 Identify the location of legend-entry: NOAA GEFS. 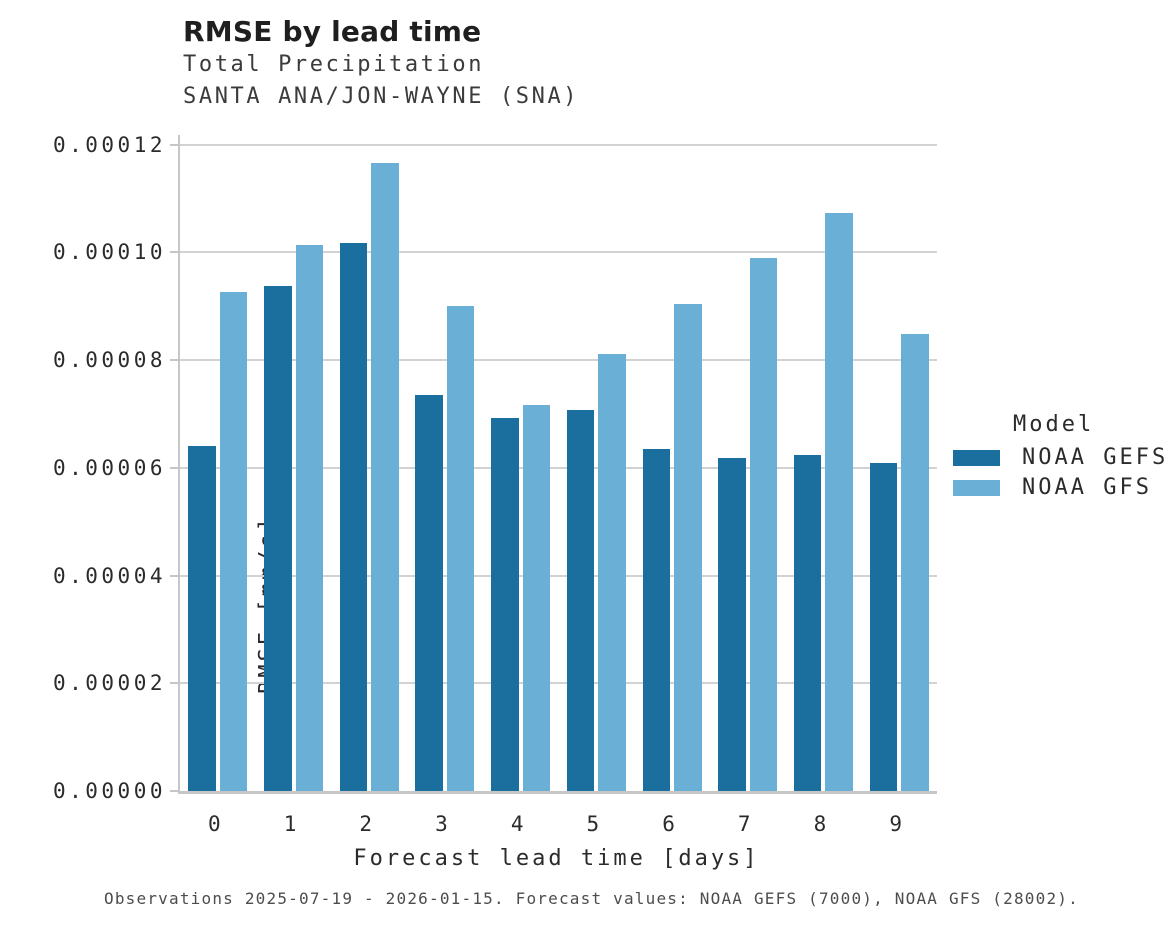
(1064, 457).